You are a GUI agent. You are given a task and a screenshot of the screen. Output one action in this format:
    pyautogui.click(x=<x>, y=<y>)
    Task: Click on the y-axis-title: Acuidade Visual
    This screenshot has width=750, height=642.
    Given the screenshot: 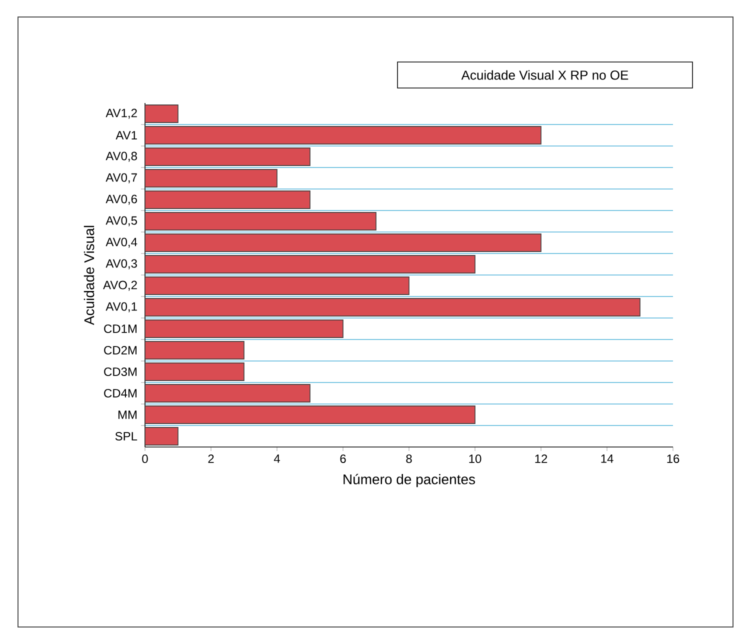 What is the action you would take?
    pyautogui.click(x=89, y=276)
    